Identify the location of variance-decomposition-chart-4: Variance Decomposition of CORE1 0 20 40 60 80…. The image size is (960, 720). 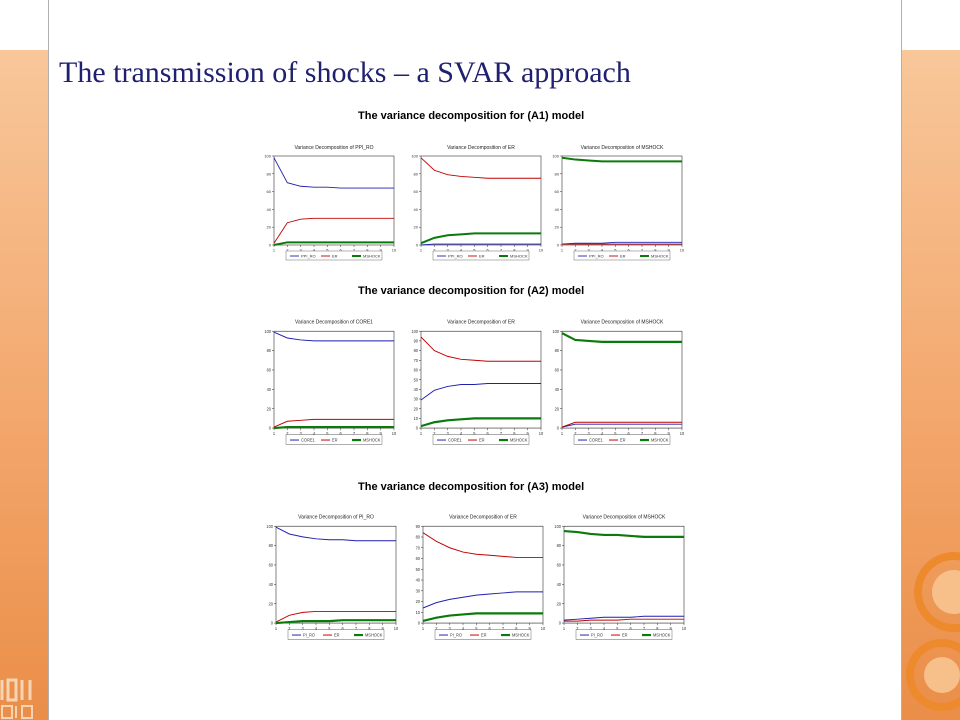
(330, 382).